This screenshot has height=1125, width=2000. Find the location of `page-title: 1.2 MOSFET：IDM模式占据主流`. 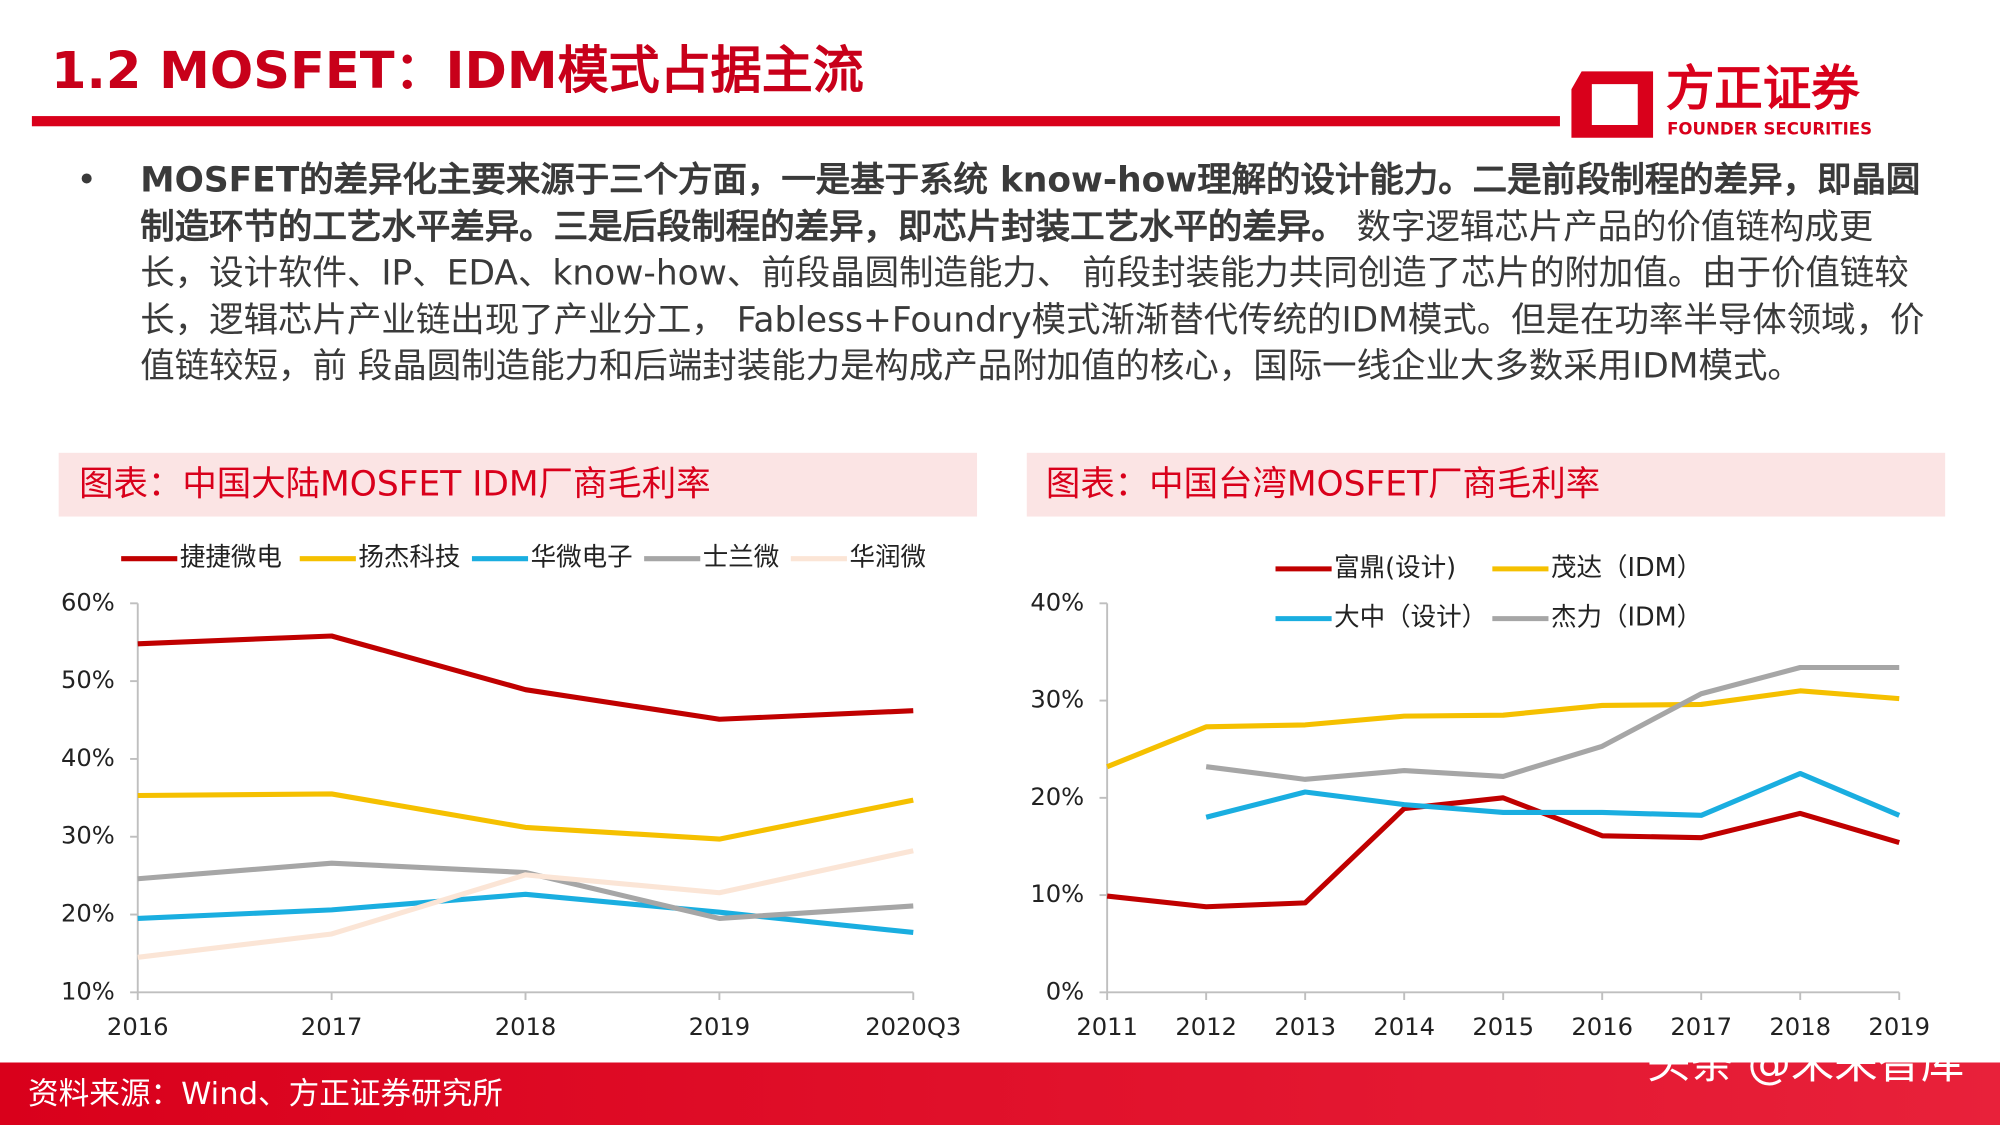

page-title: 1.2 MOSFET：IDM模式占据主流 is located at coordinates (457, 71).